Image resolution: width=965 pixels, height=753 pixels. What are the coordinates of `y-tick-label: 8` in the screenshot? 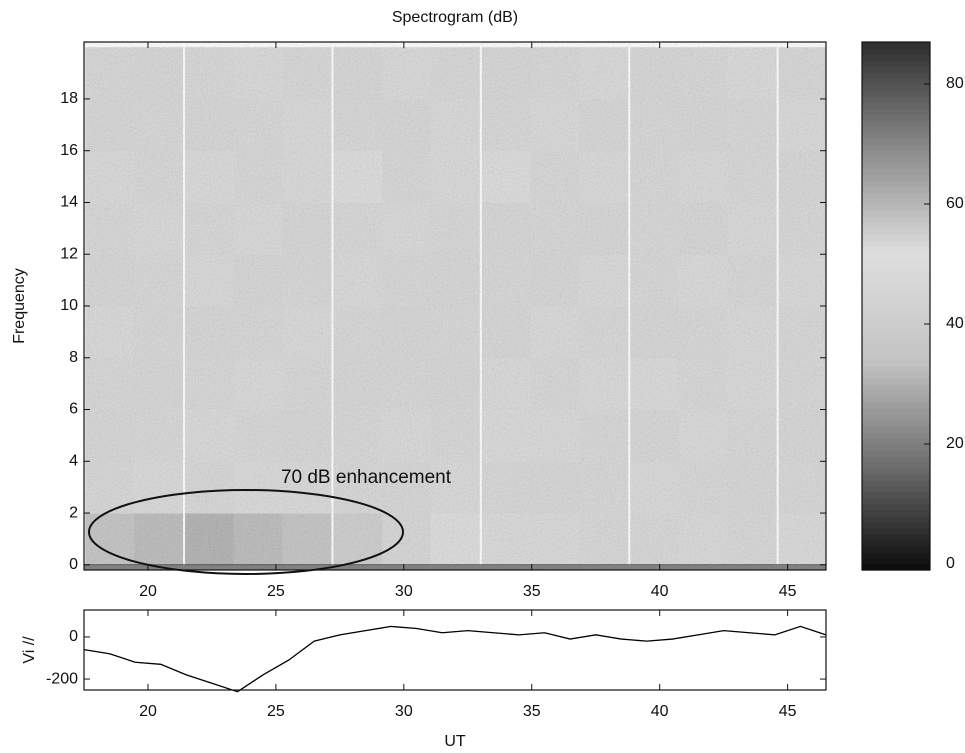 It's located at (73, 357).